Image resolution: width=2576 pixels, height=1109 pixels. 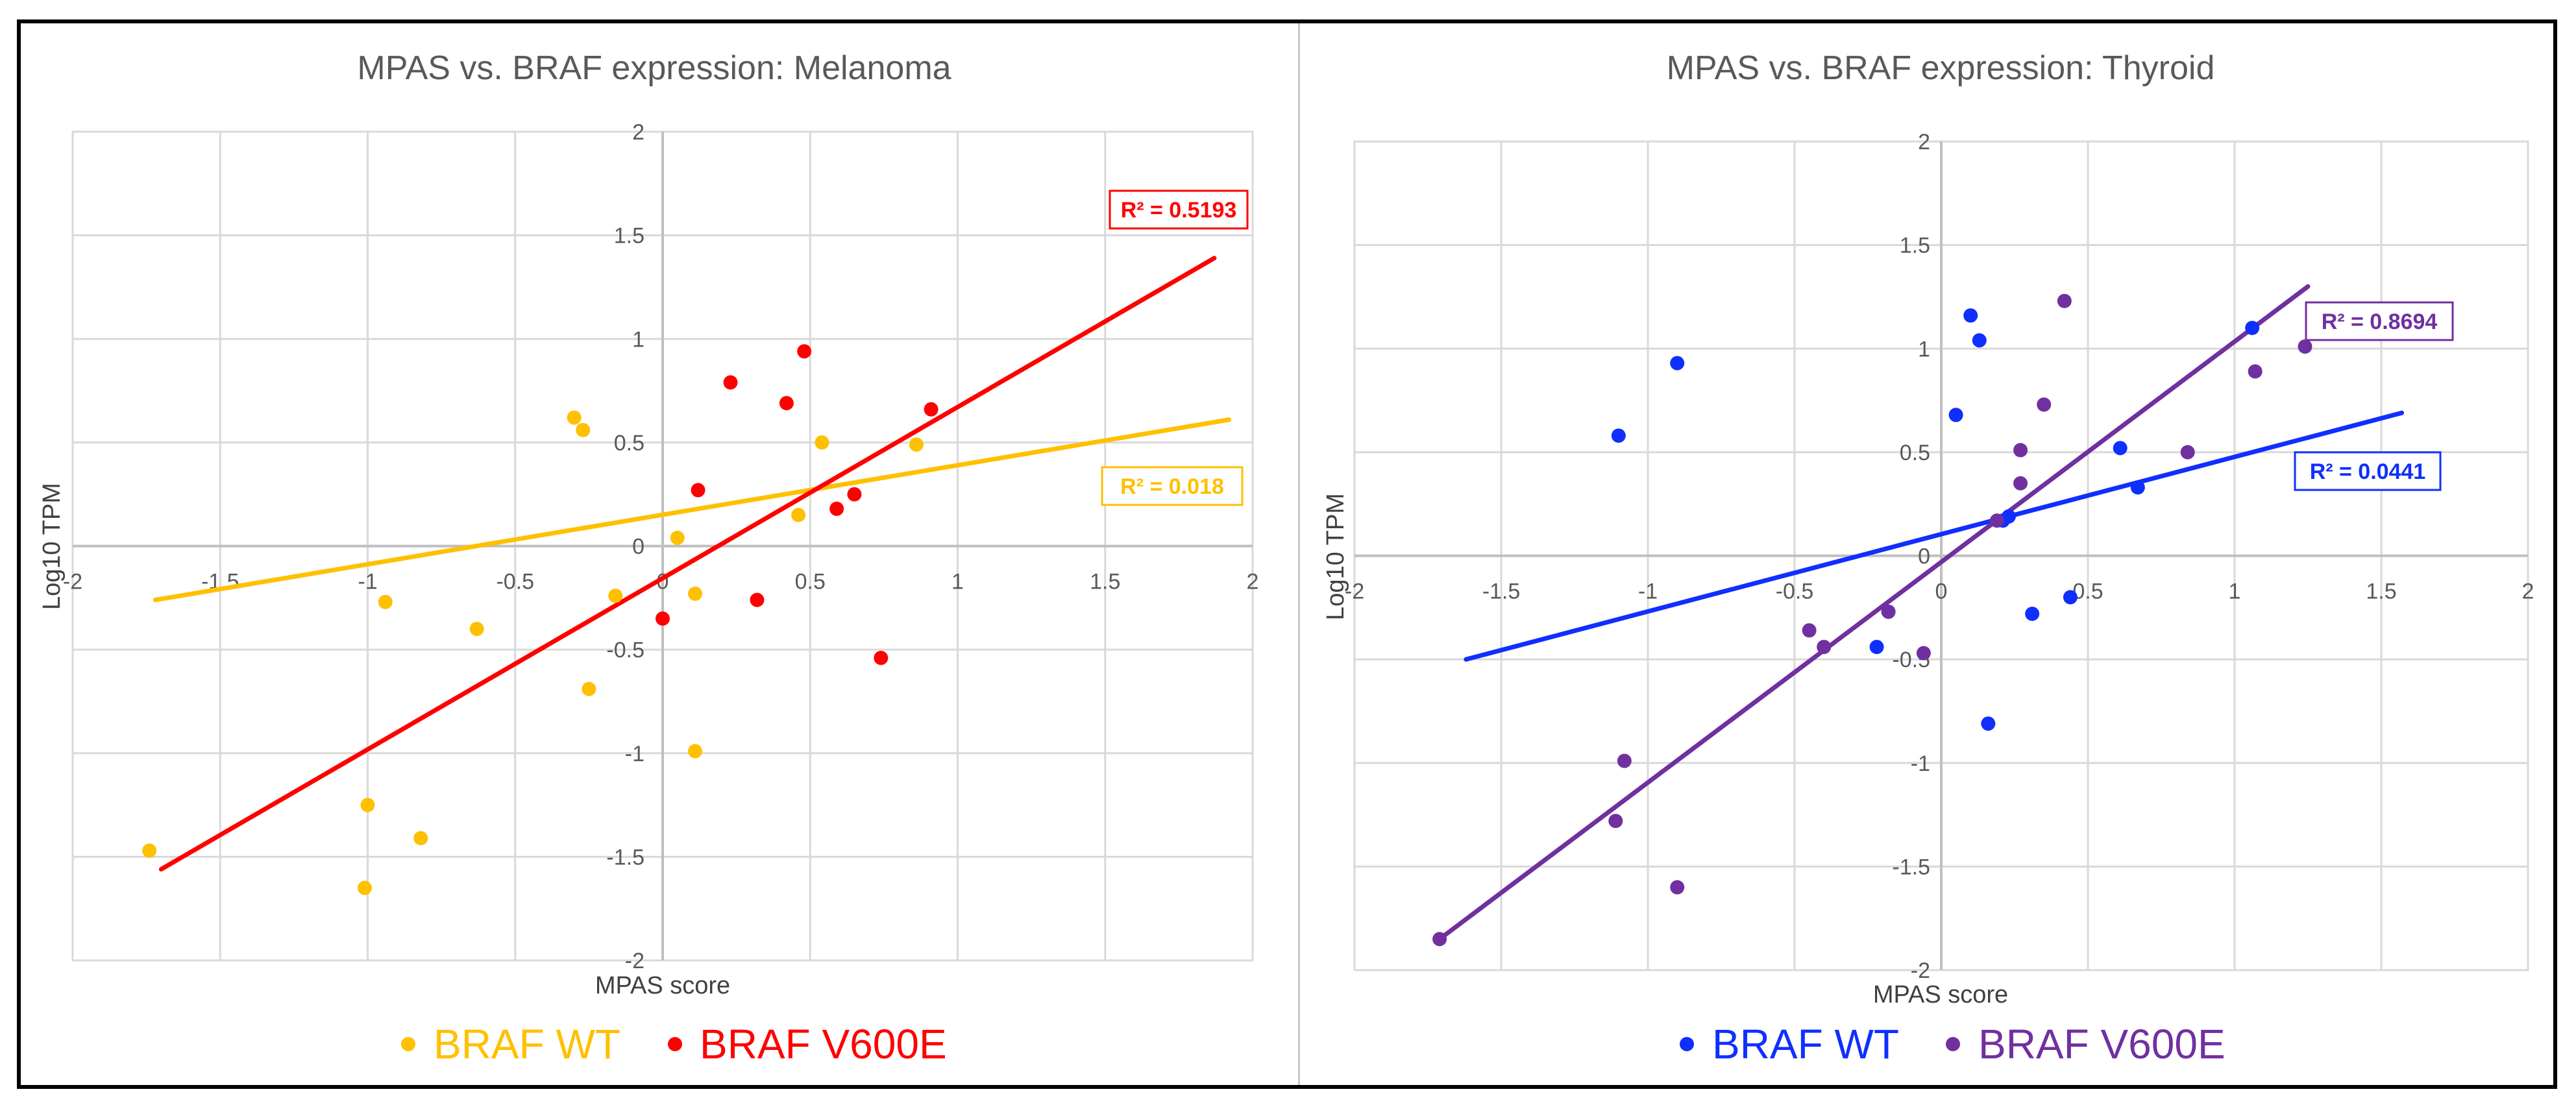 I want to click on r-squared-label: R² = 0.8694, so click(x=2380, y=322).